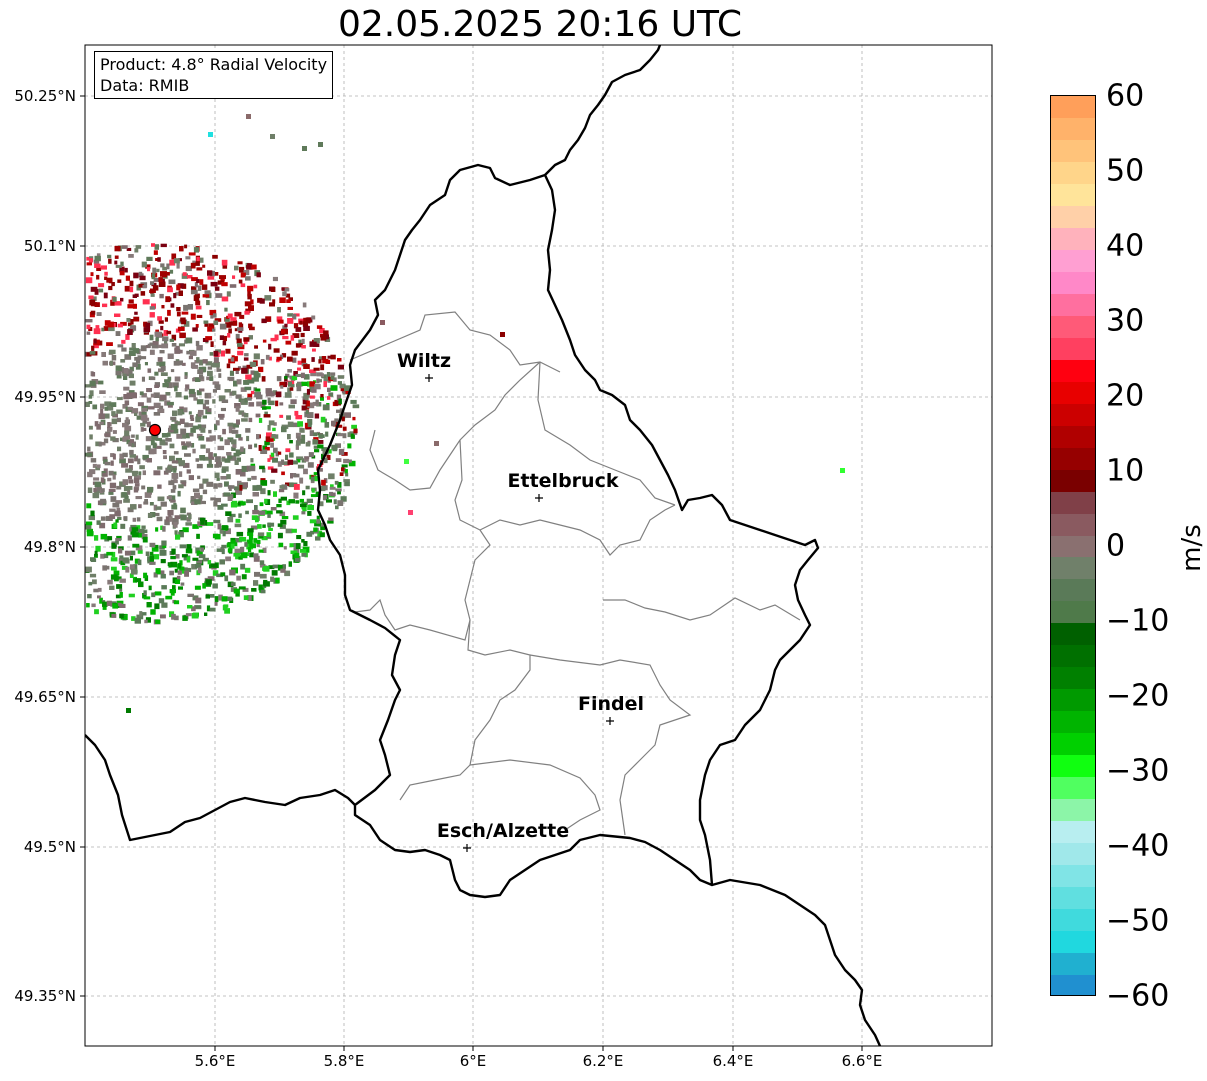  Describe the element at coordinates (1138, 996) in the screenshot. I see `colorbar-tick: −60` at that location.